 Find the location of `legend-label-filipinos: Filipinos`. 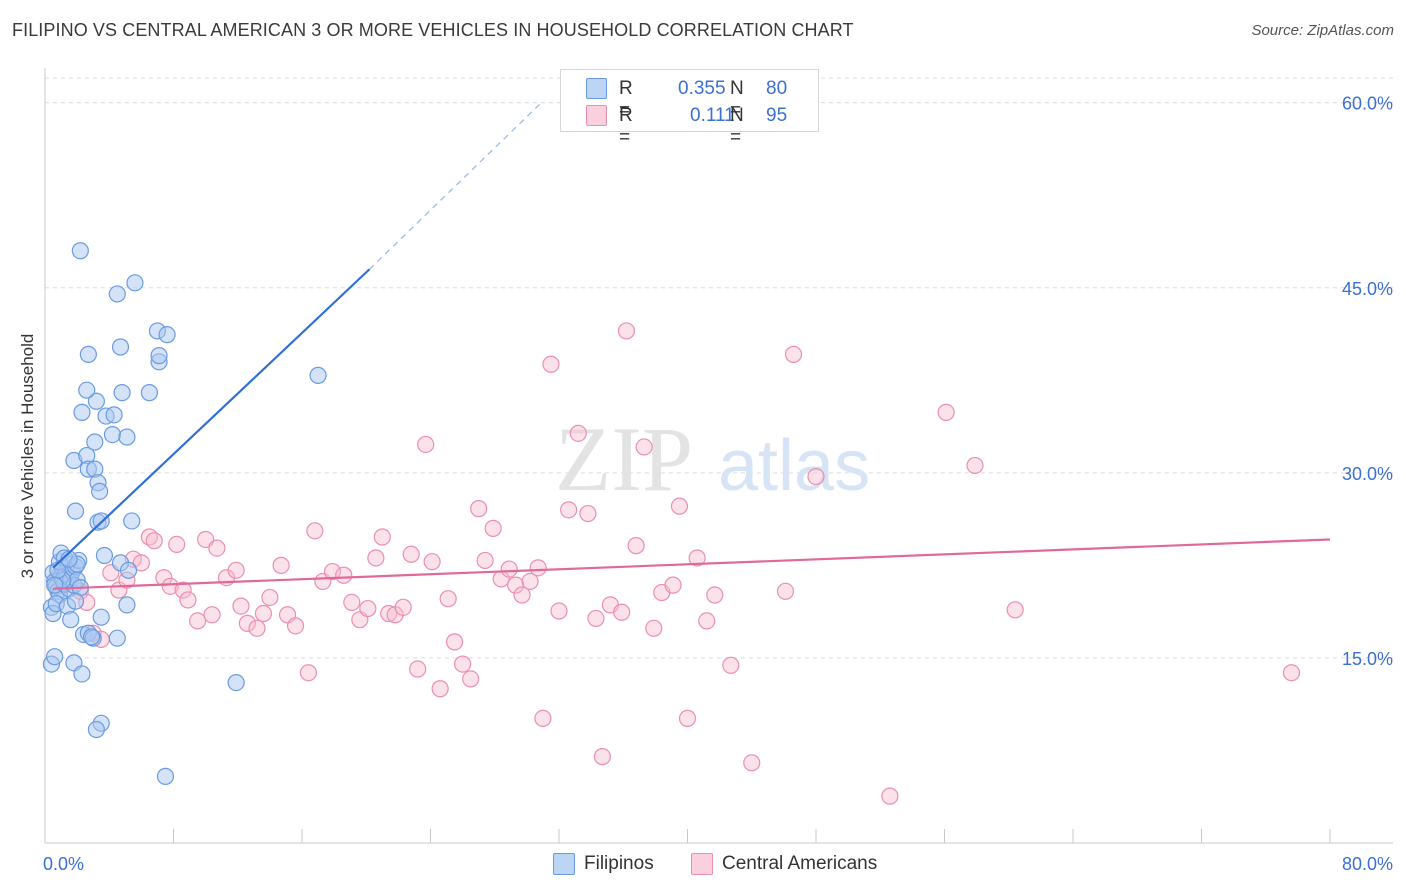

legend-label-filipinos: Filipinos is located at coordinates (619, 863).